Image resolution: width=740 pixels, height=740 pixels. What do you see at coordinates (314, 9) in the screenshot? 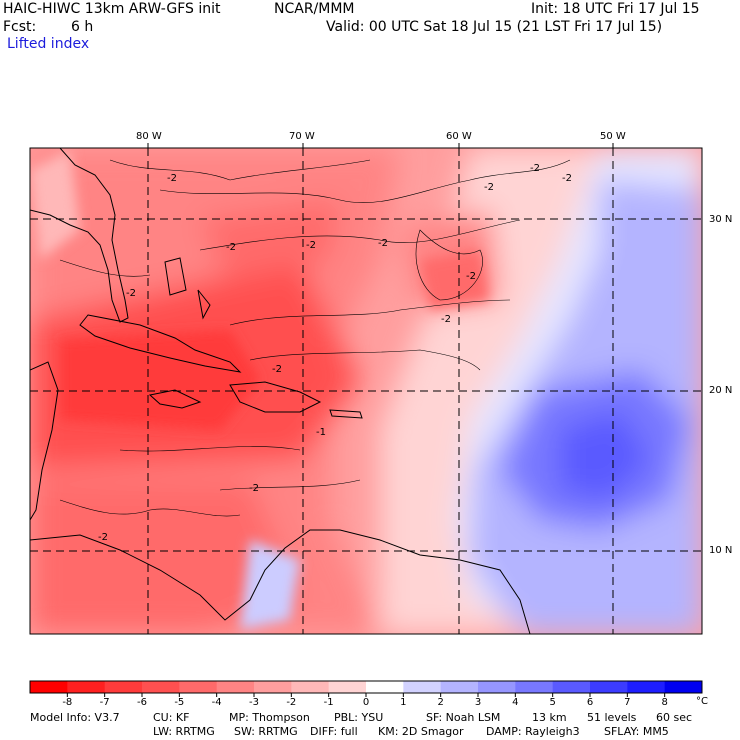
I see `org-name: NCAR/MMM` at bounding box center [314, 9].